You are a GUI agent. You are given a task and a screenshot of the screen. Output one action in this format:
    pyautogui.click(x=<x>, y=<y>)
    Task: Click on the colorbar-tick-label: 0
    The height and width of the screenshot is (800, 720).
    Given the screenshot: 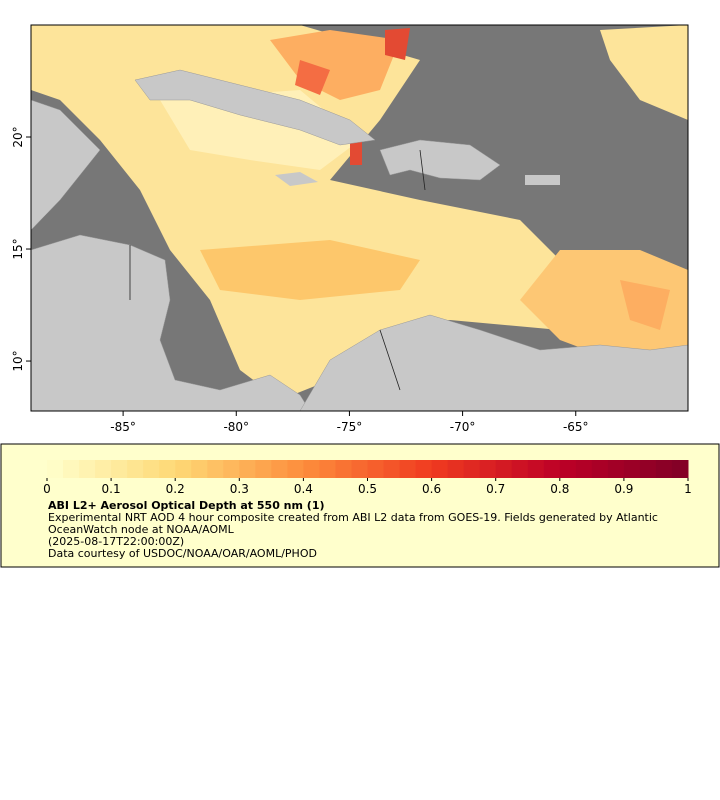 What is the action you would take?
    pyautogui.click(x=47, y=489)
    